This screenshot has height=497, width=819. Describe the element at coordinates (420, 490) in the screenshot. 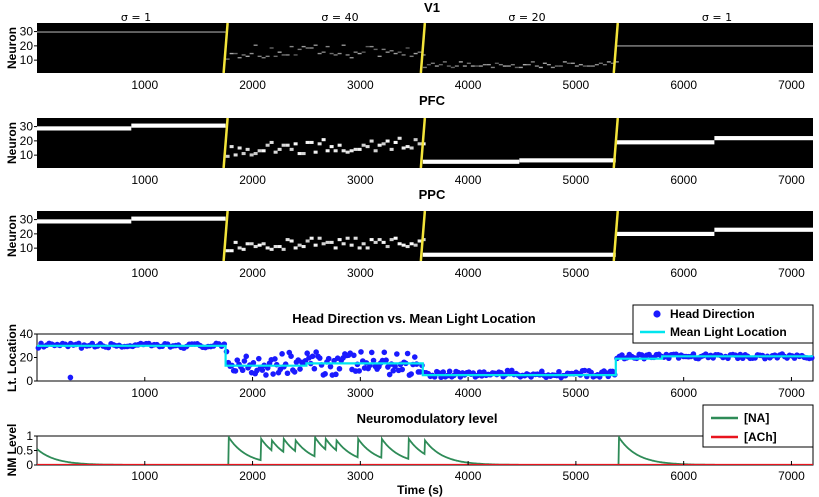

I see `xlabel-time: Time (s)` at that location.